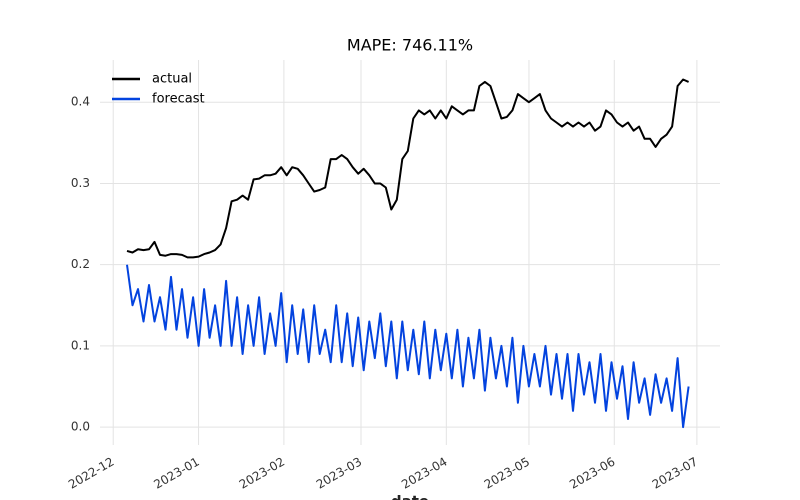 The image size is (800, 500). I want to click on x-tick-label: 2023-06, so click(592, 473).